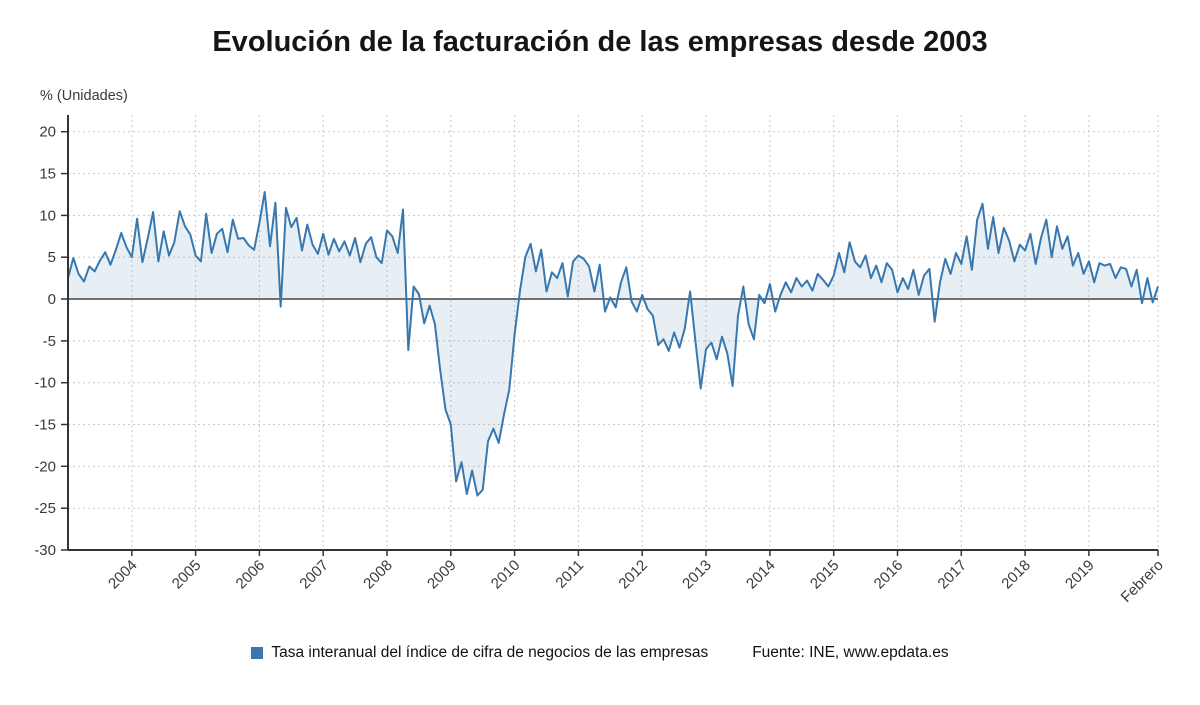 The image size is (1200, 705). What do you see at coordinates (123, 575) in the screenshot?
I see `x-tick-label: 2004` at bounding box center [123, 575].